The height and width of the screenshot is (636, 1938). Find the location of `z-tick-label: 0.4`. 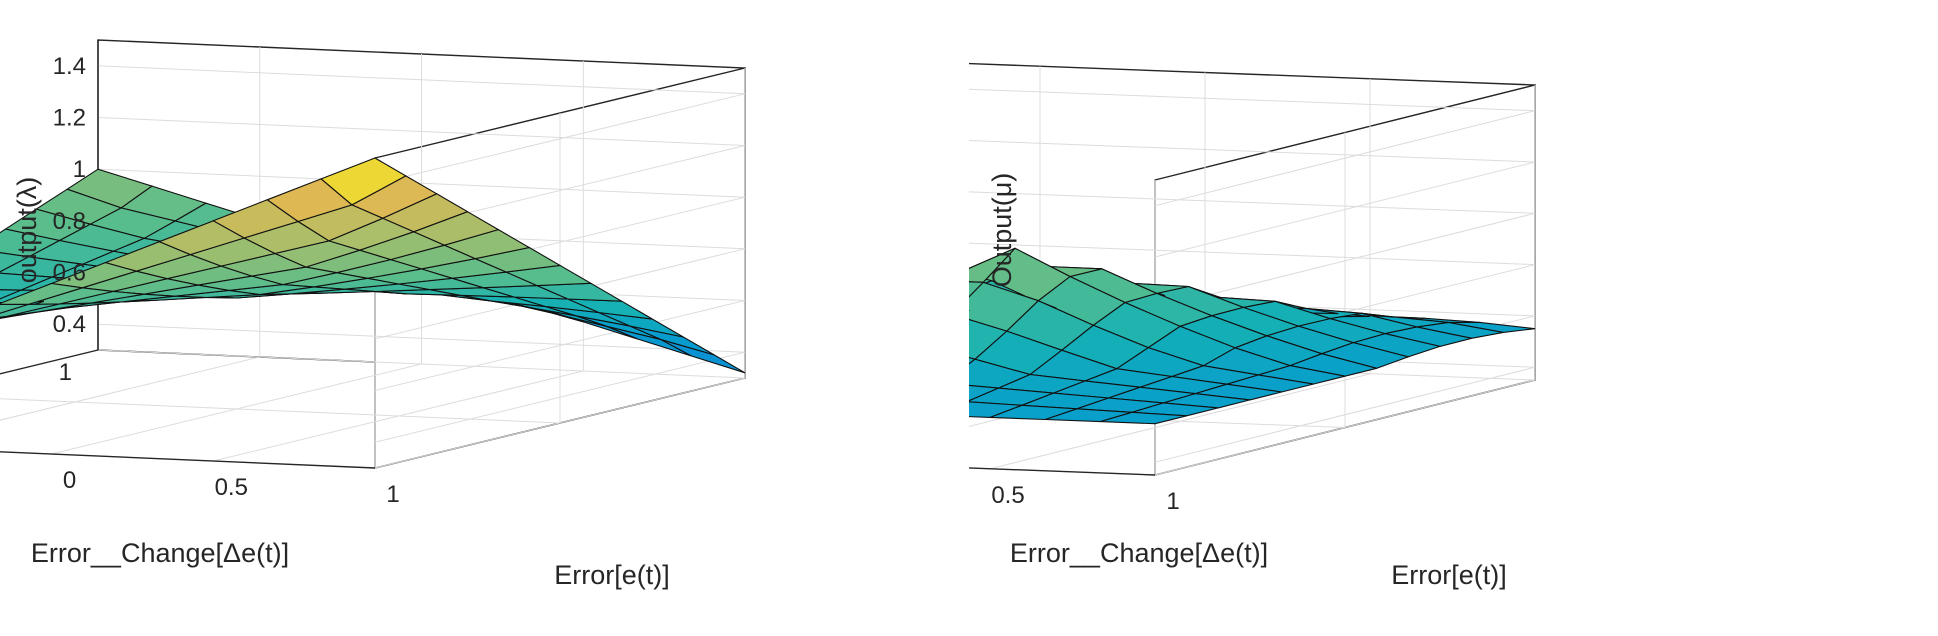

z-tick-label: 0.4 is located at coordinates (69, 324).